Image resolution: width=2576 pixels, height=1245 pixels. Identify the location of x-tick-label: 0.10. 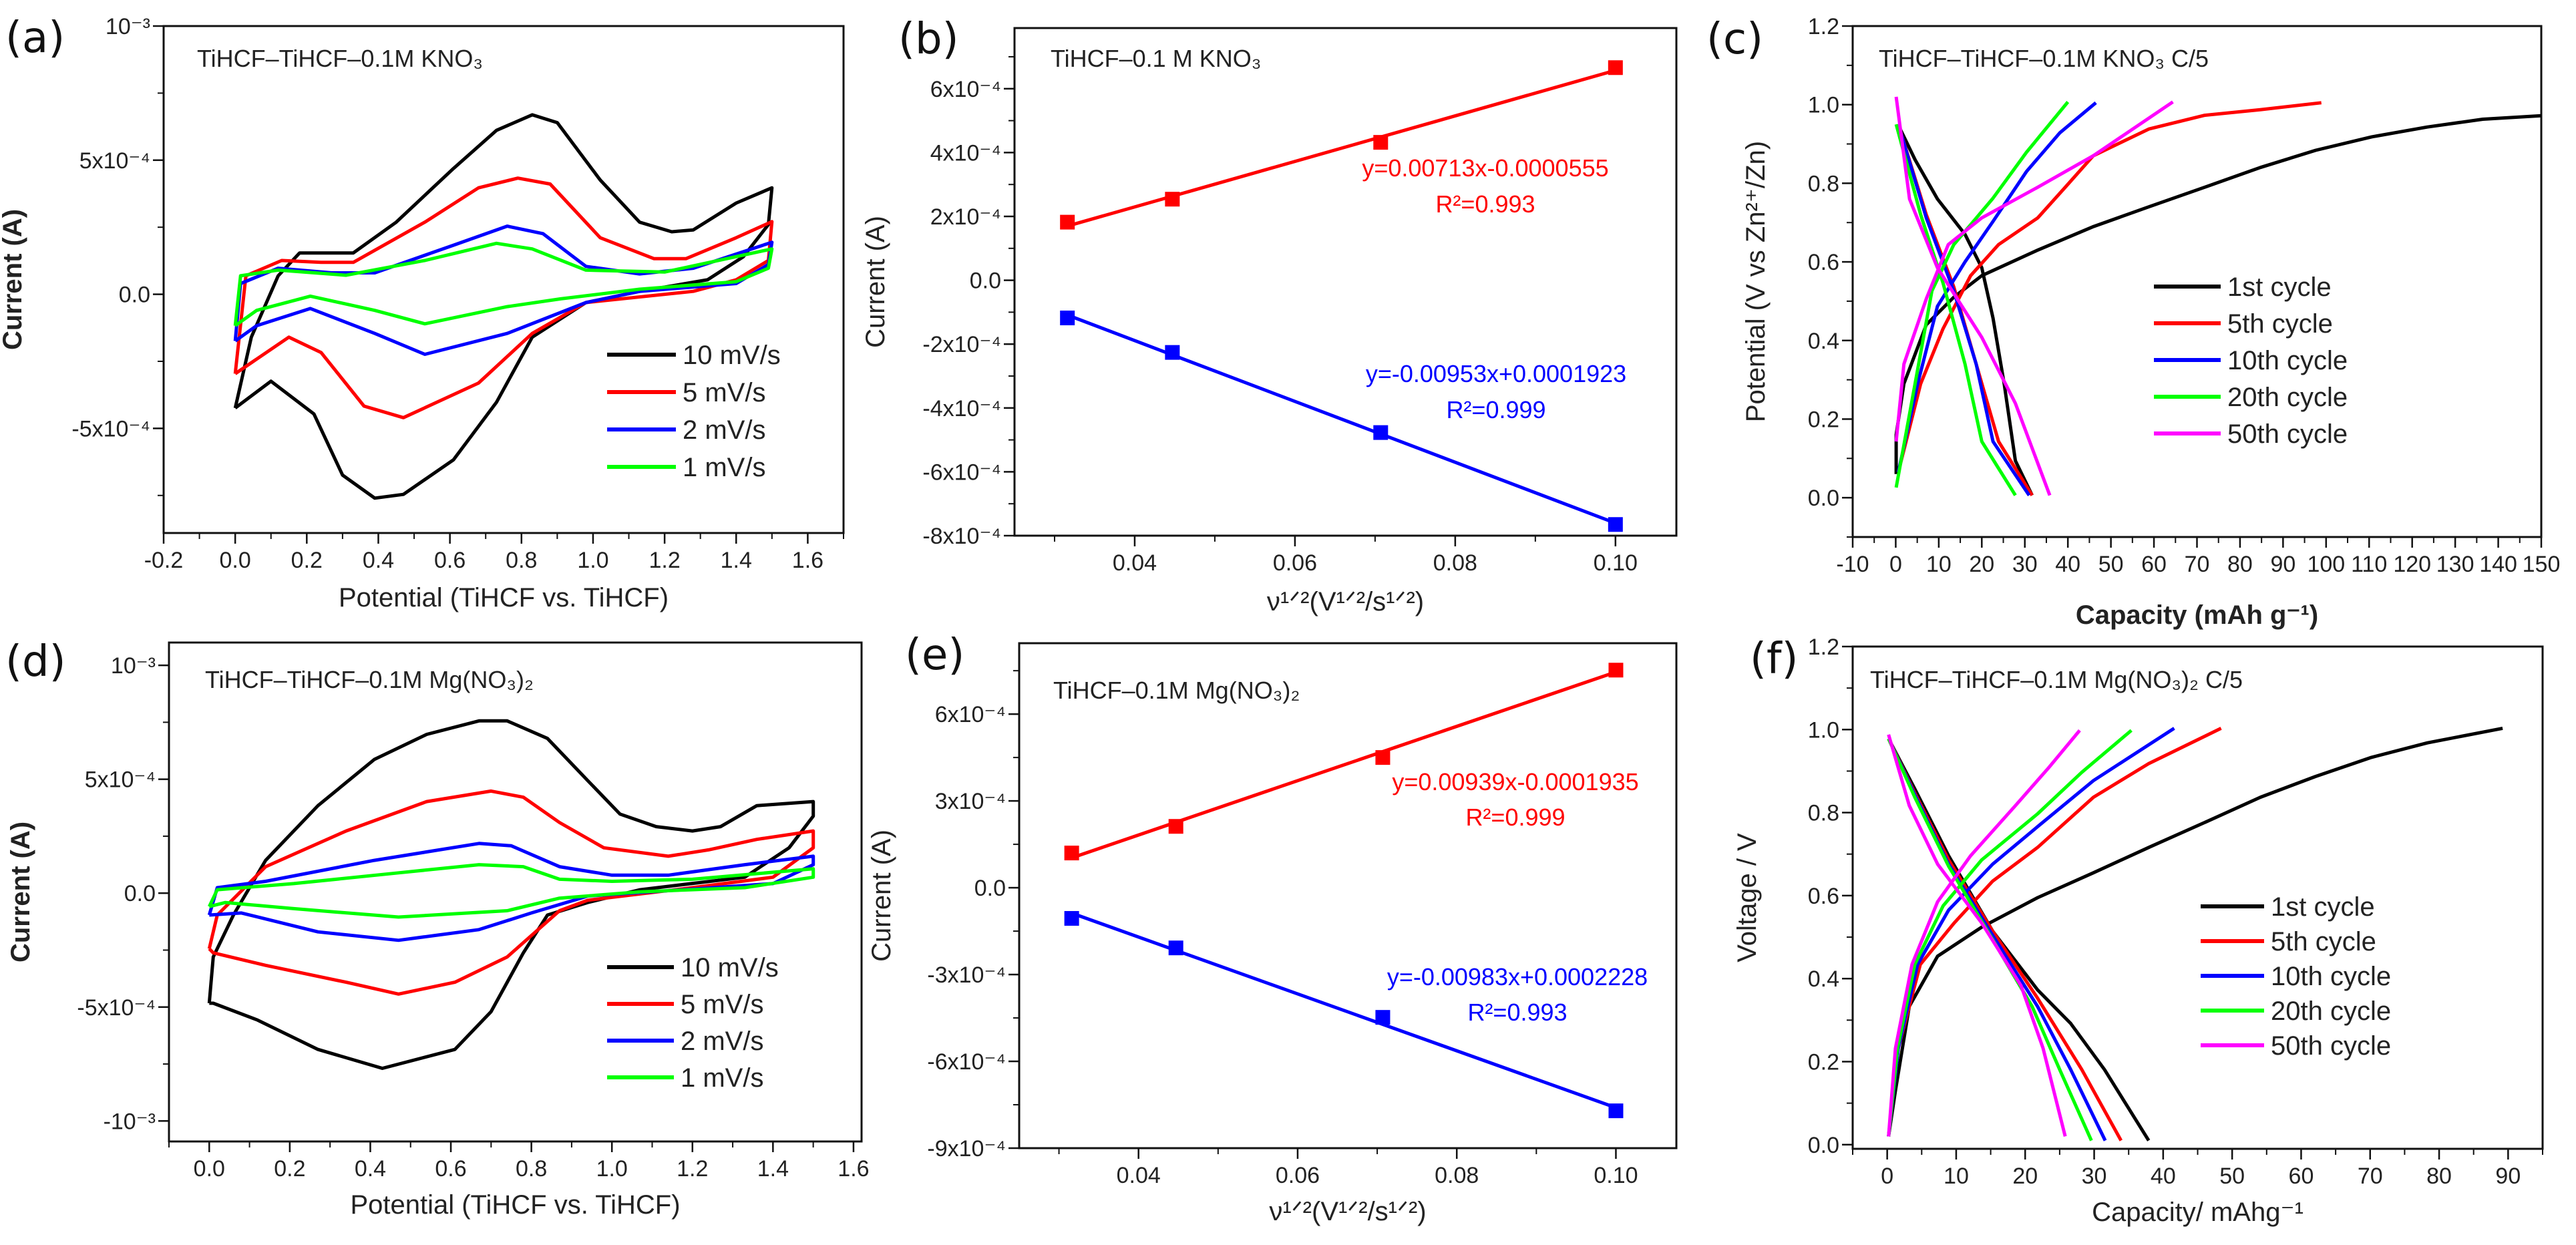
(1616, 563).